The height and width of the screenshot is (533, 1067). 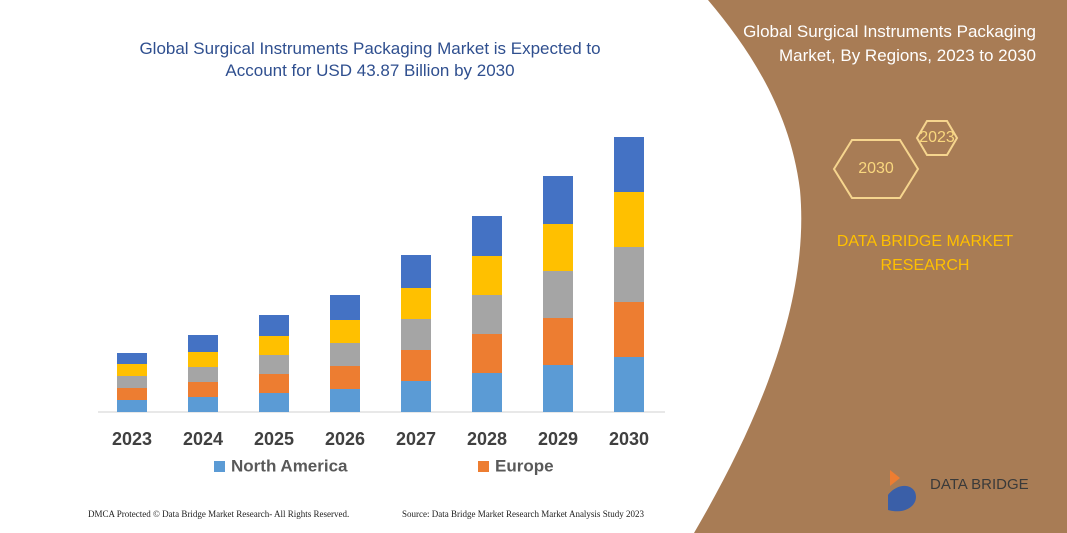 What do you see at coordinates (416, 439) in the screenshot?
I see `x-tick-label: 2027` at bounding box center [416, 439].